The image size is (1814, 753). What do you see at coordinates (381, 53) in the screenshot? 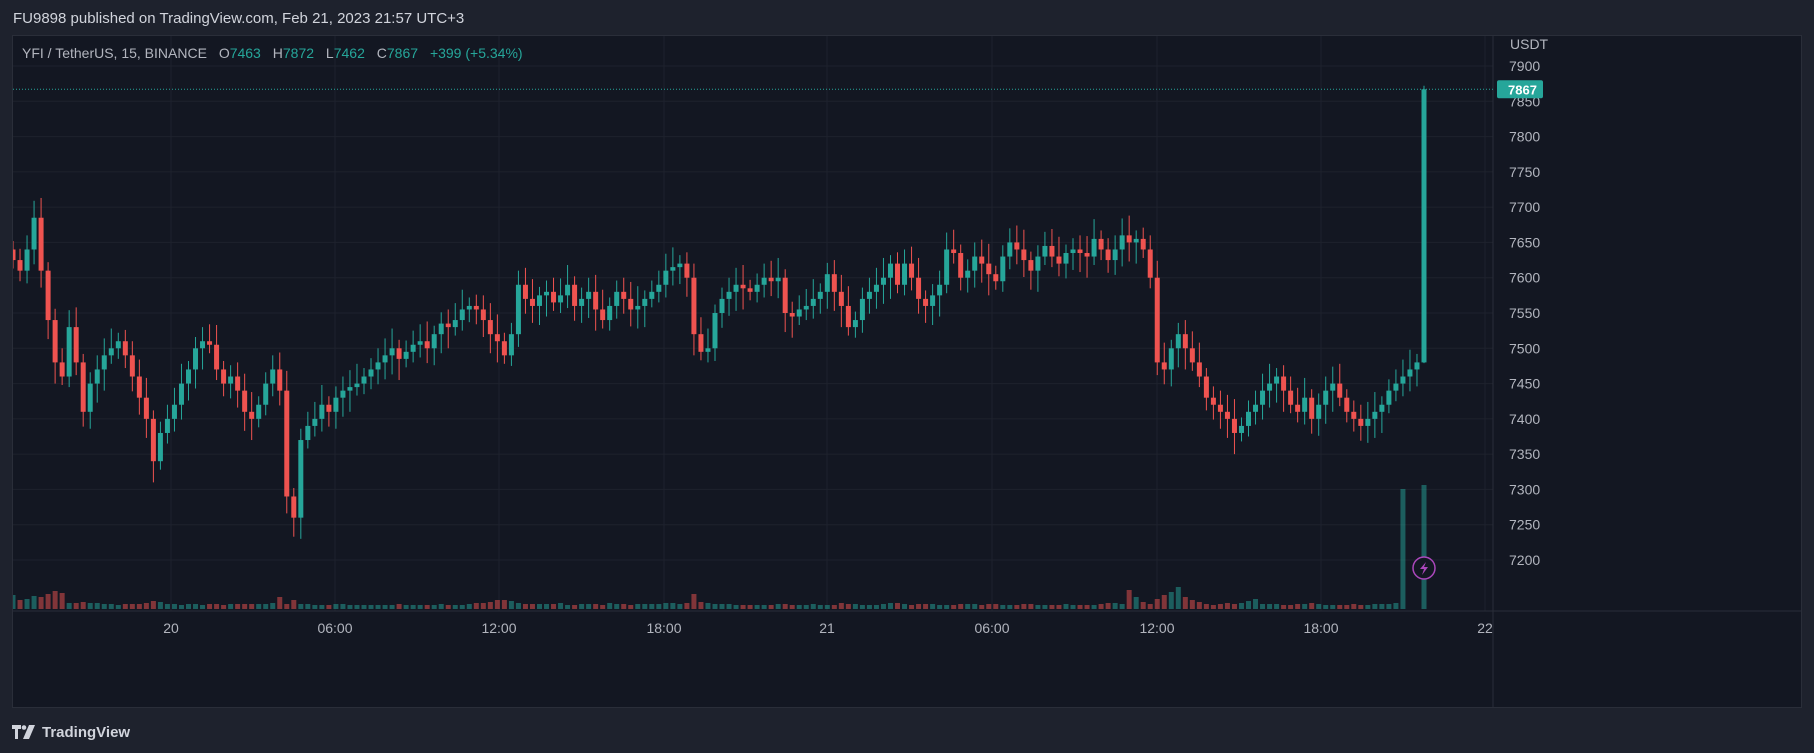
I see `close-label: C` at bounding box center [381, 53].